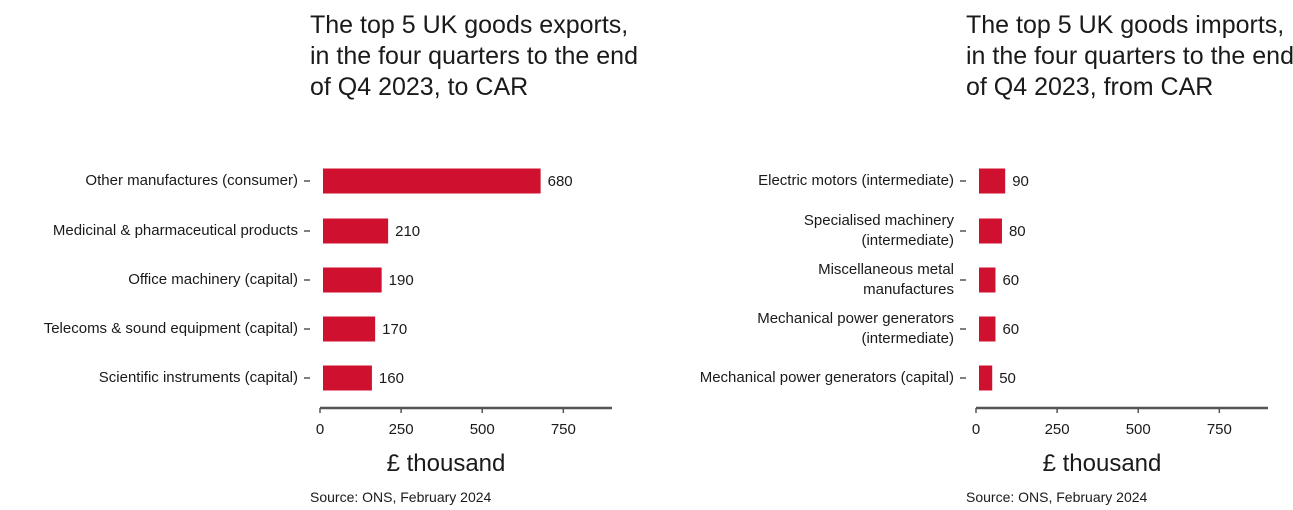 The height and width of the screenshot is (510, 1293). I want to click on data-label: 50, so click(1007, 378).